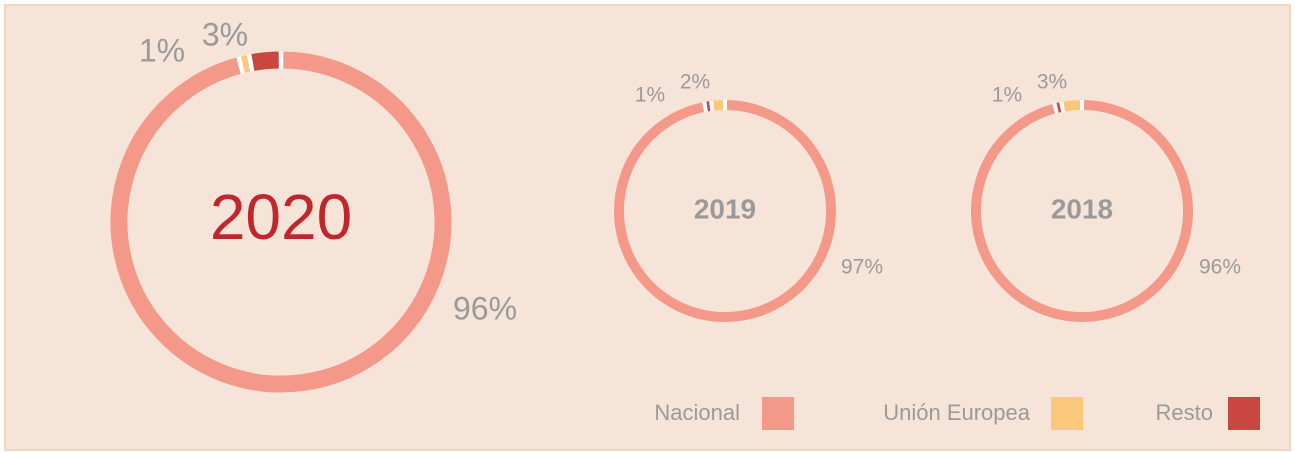 This screenshot has width=1295, height=453. I want to click on donut-title: 2018, so click(1082, 208).